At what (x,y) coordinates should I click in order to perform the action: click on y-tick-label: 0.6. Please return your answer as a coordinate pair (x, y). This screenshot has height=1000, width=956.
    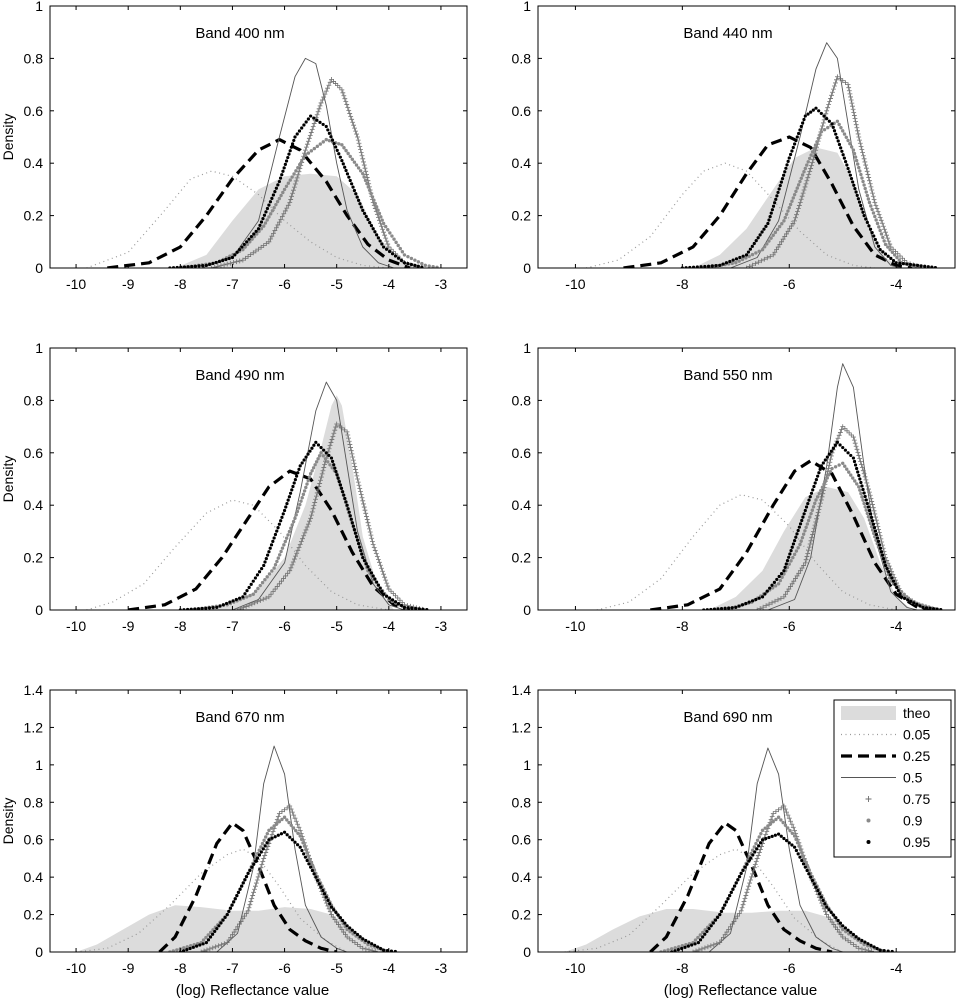
    Looking at the image, I should click on (522, 453).